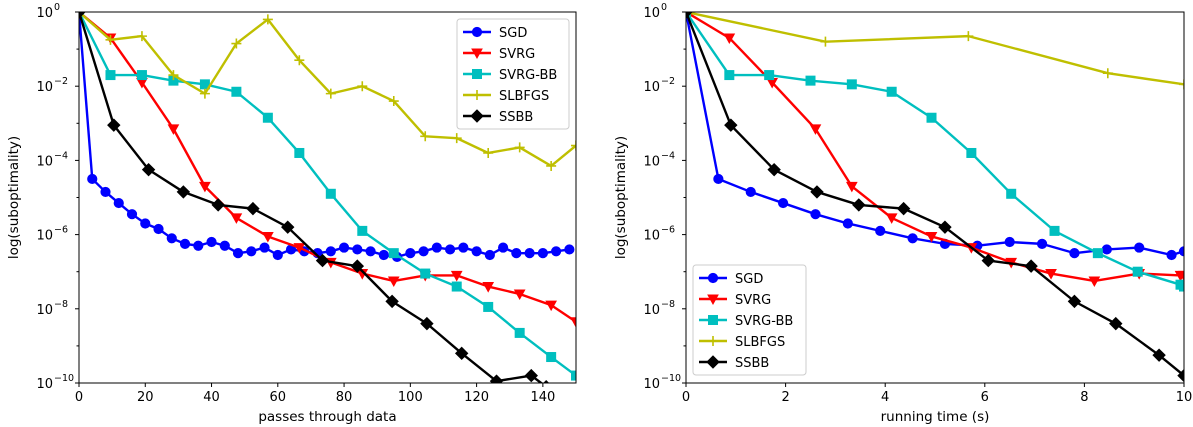 The image size is (1193, 427). What do you see at coordinates (278, 397) in the screenshot?
I see `x-tick-label: 60` at bounding box center [278, 397].